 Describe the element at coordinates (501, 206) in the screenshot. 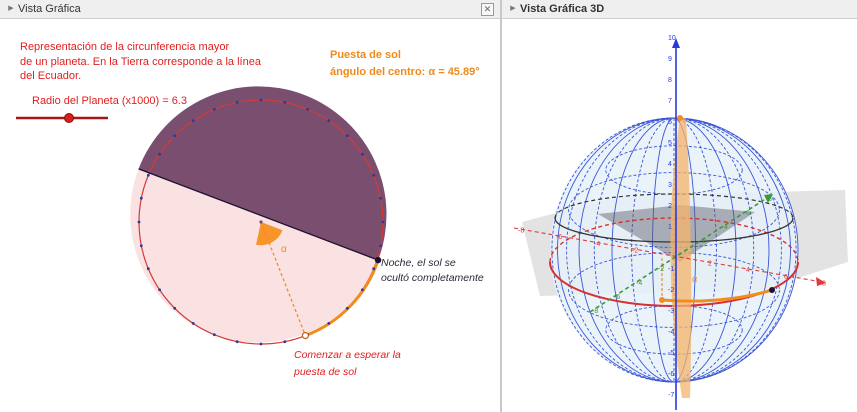

I see `panel-divider` at that location.